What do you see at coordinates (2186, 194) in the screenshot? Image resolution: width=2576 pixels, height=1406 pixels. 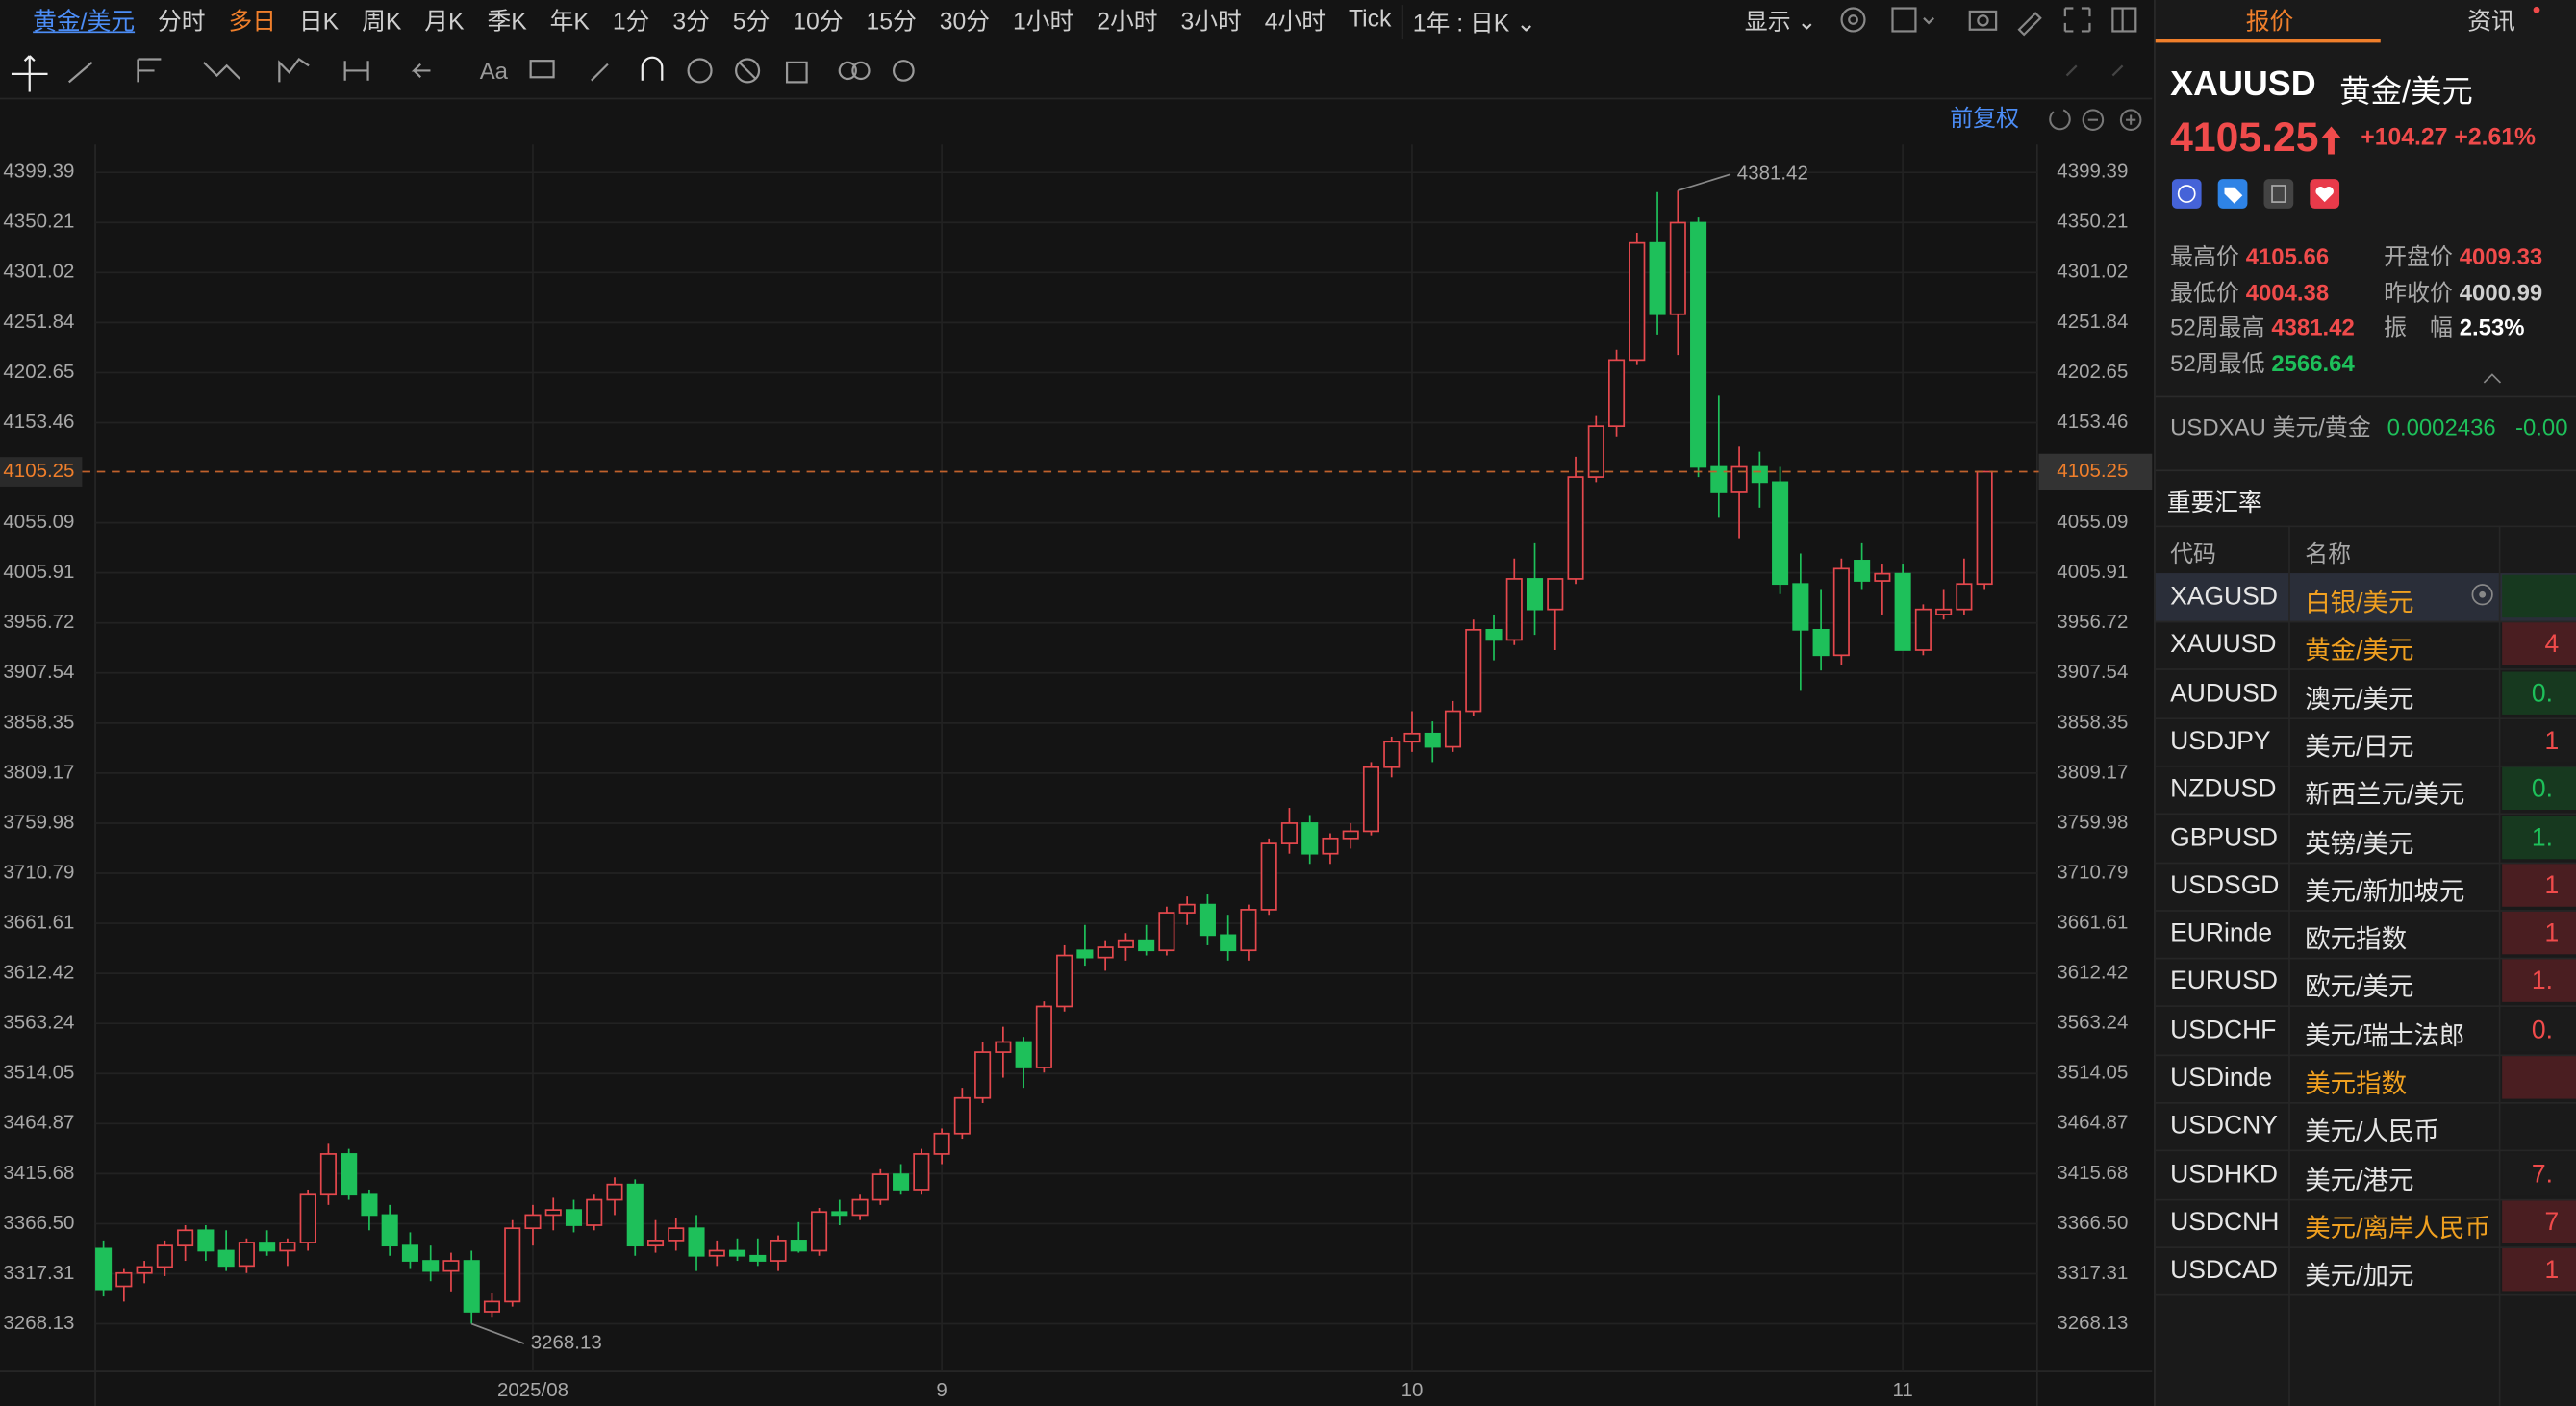 I see `globe-icon` at bounding box center [2186, 194].